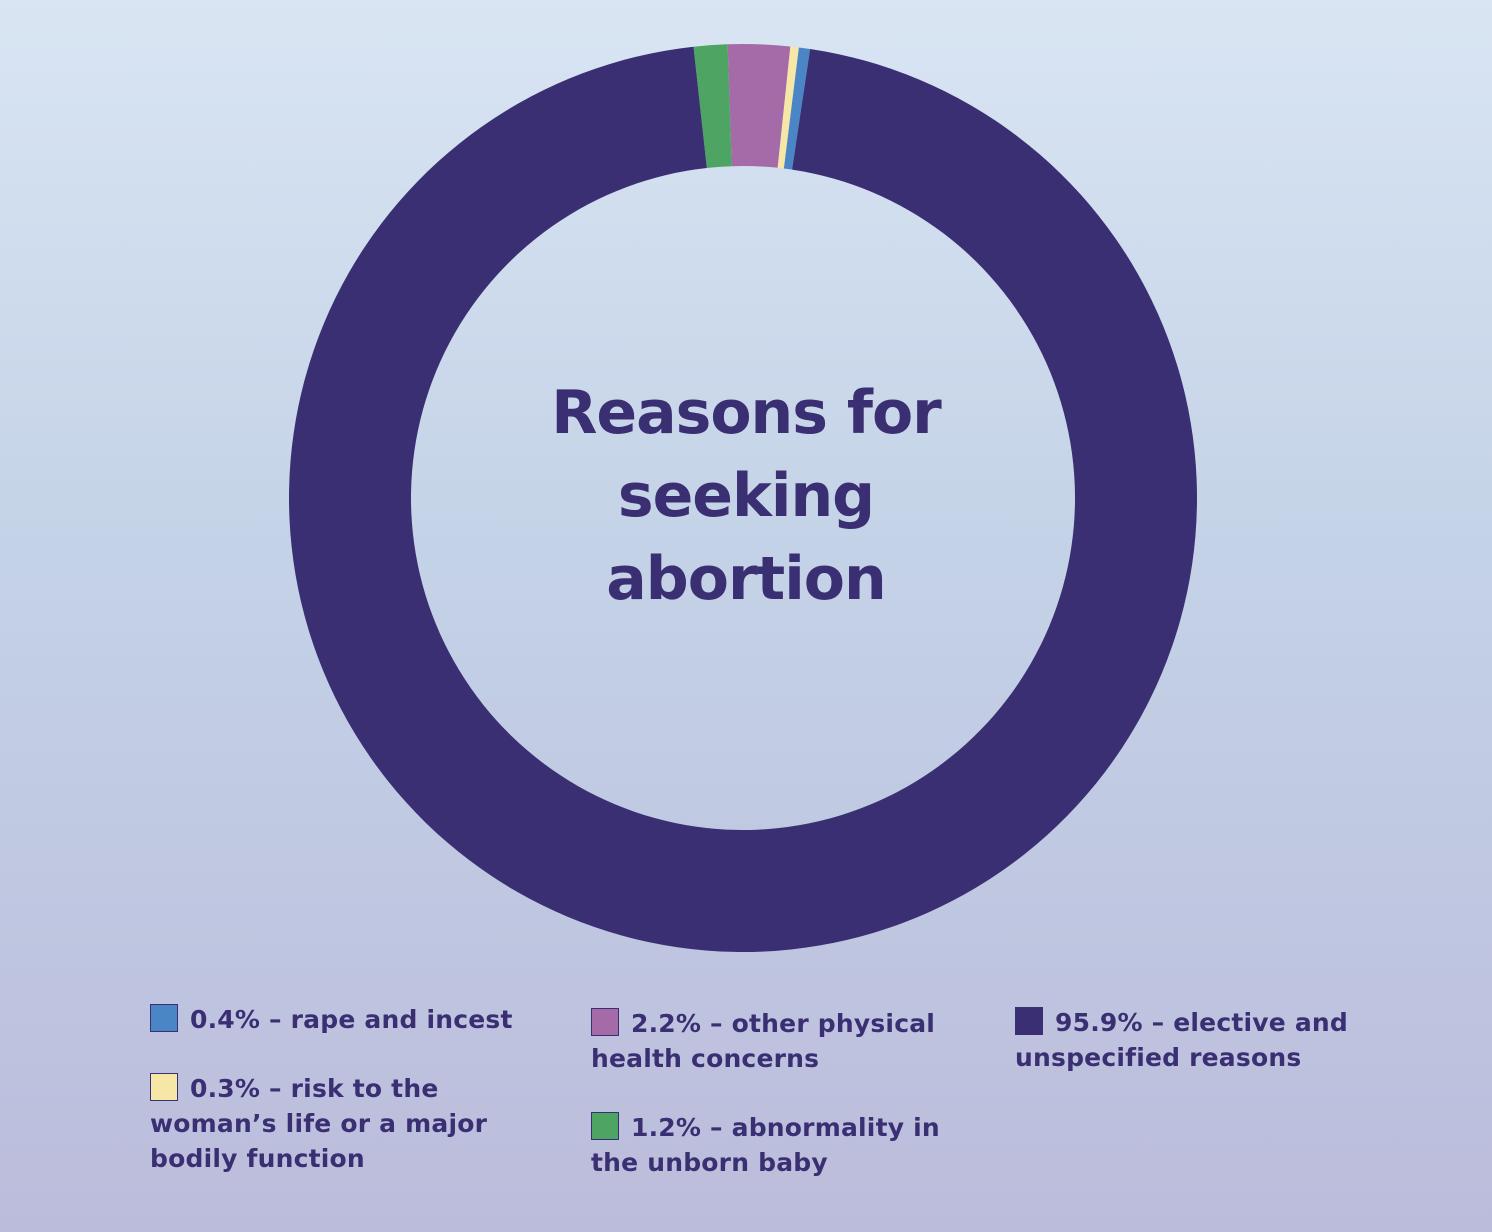 The image size is (1492, 1232). Describe the element at coordinates (257, 1158) in the screenshot. I see `legend-label: bodily function` at that location.